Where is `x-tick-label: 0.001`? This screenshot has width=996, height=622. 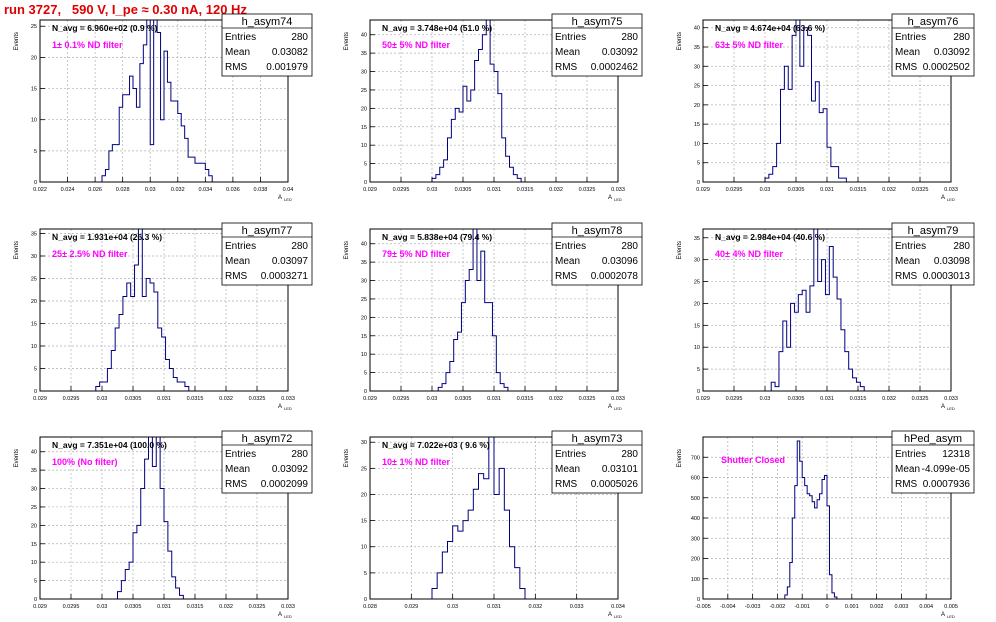
x-tick-label: 0.001 is located at coordinates (852, 607).